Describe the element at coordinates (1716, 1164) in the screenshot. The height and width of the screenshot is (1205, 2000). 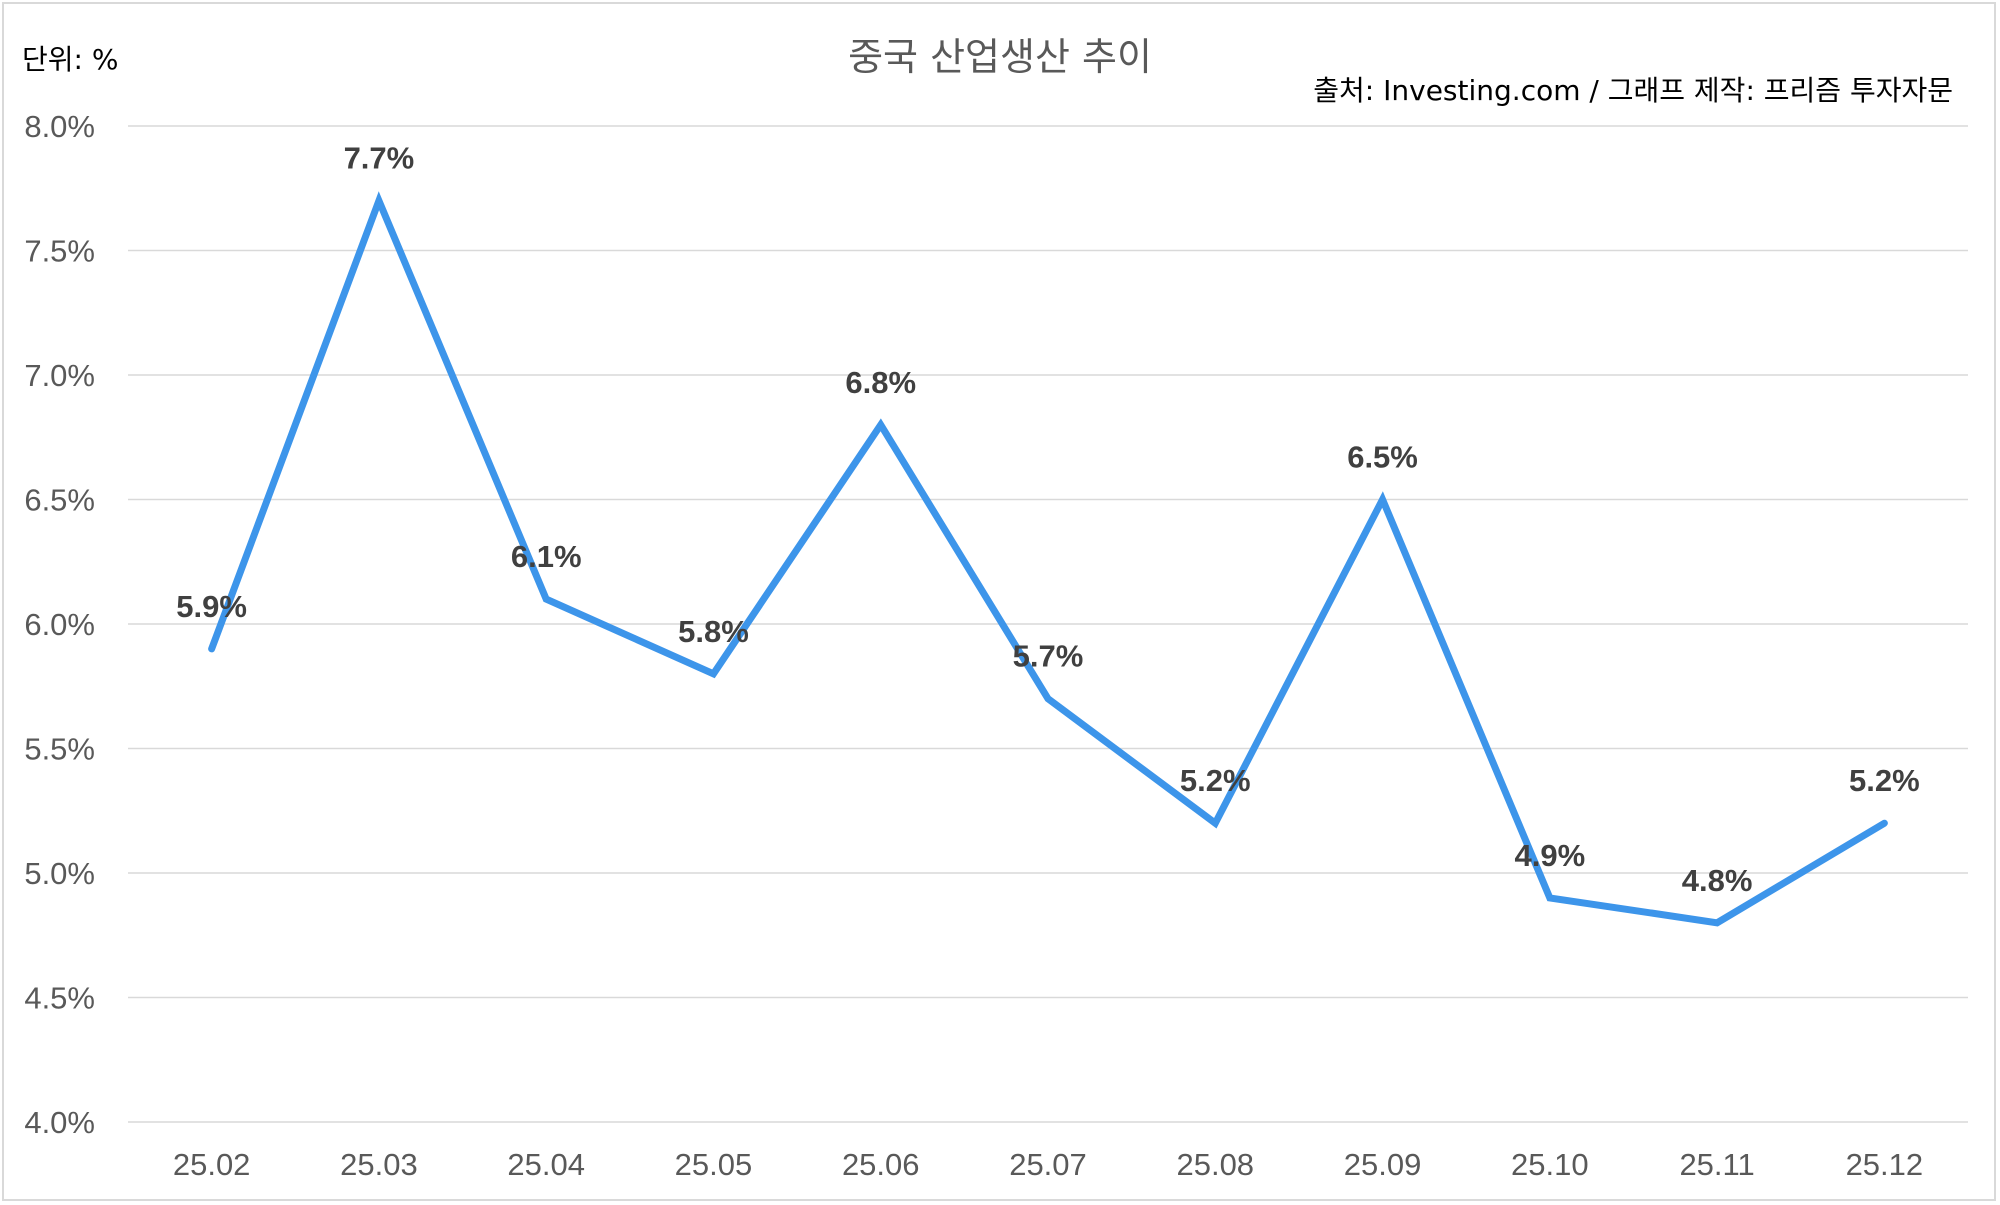
I see `x-tick-label: 25.11` at that location.